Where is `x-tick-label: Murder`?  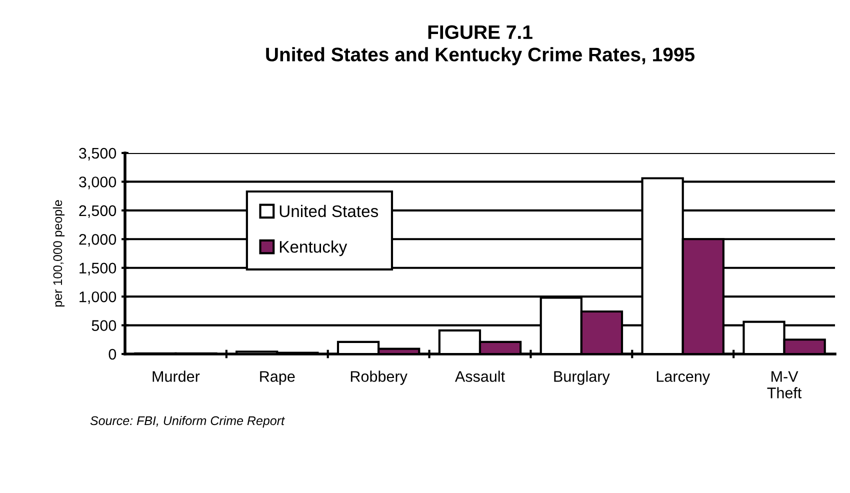
x-tick-label: Murder is located at coordinates (176, 376).